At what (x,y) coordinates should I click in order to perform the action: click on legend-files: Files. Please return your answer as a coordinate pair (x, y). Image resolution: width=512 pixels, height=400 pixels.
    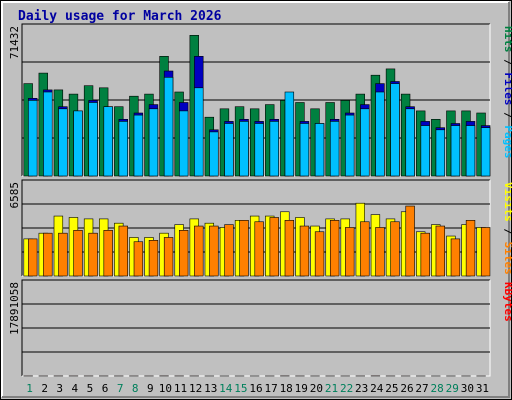
    Looking at the image, I should click on (507, 88).